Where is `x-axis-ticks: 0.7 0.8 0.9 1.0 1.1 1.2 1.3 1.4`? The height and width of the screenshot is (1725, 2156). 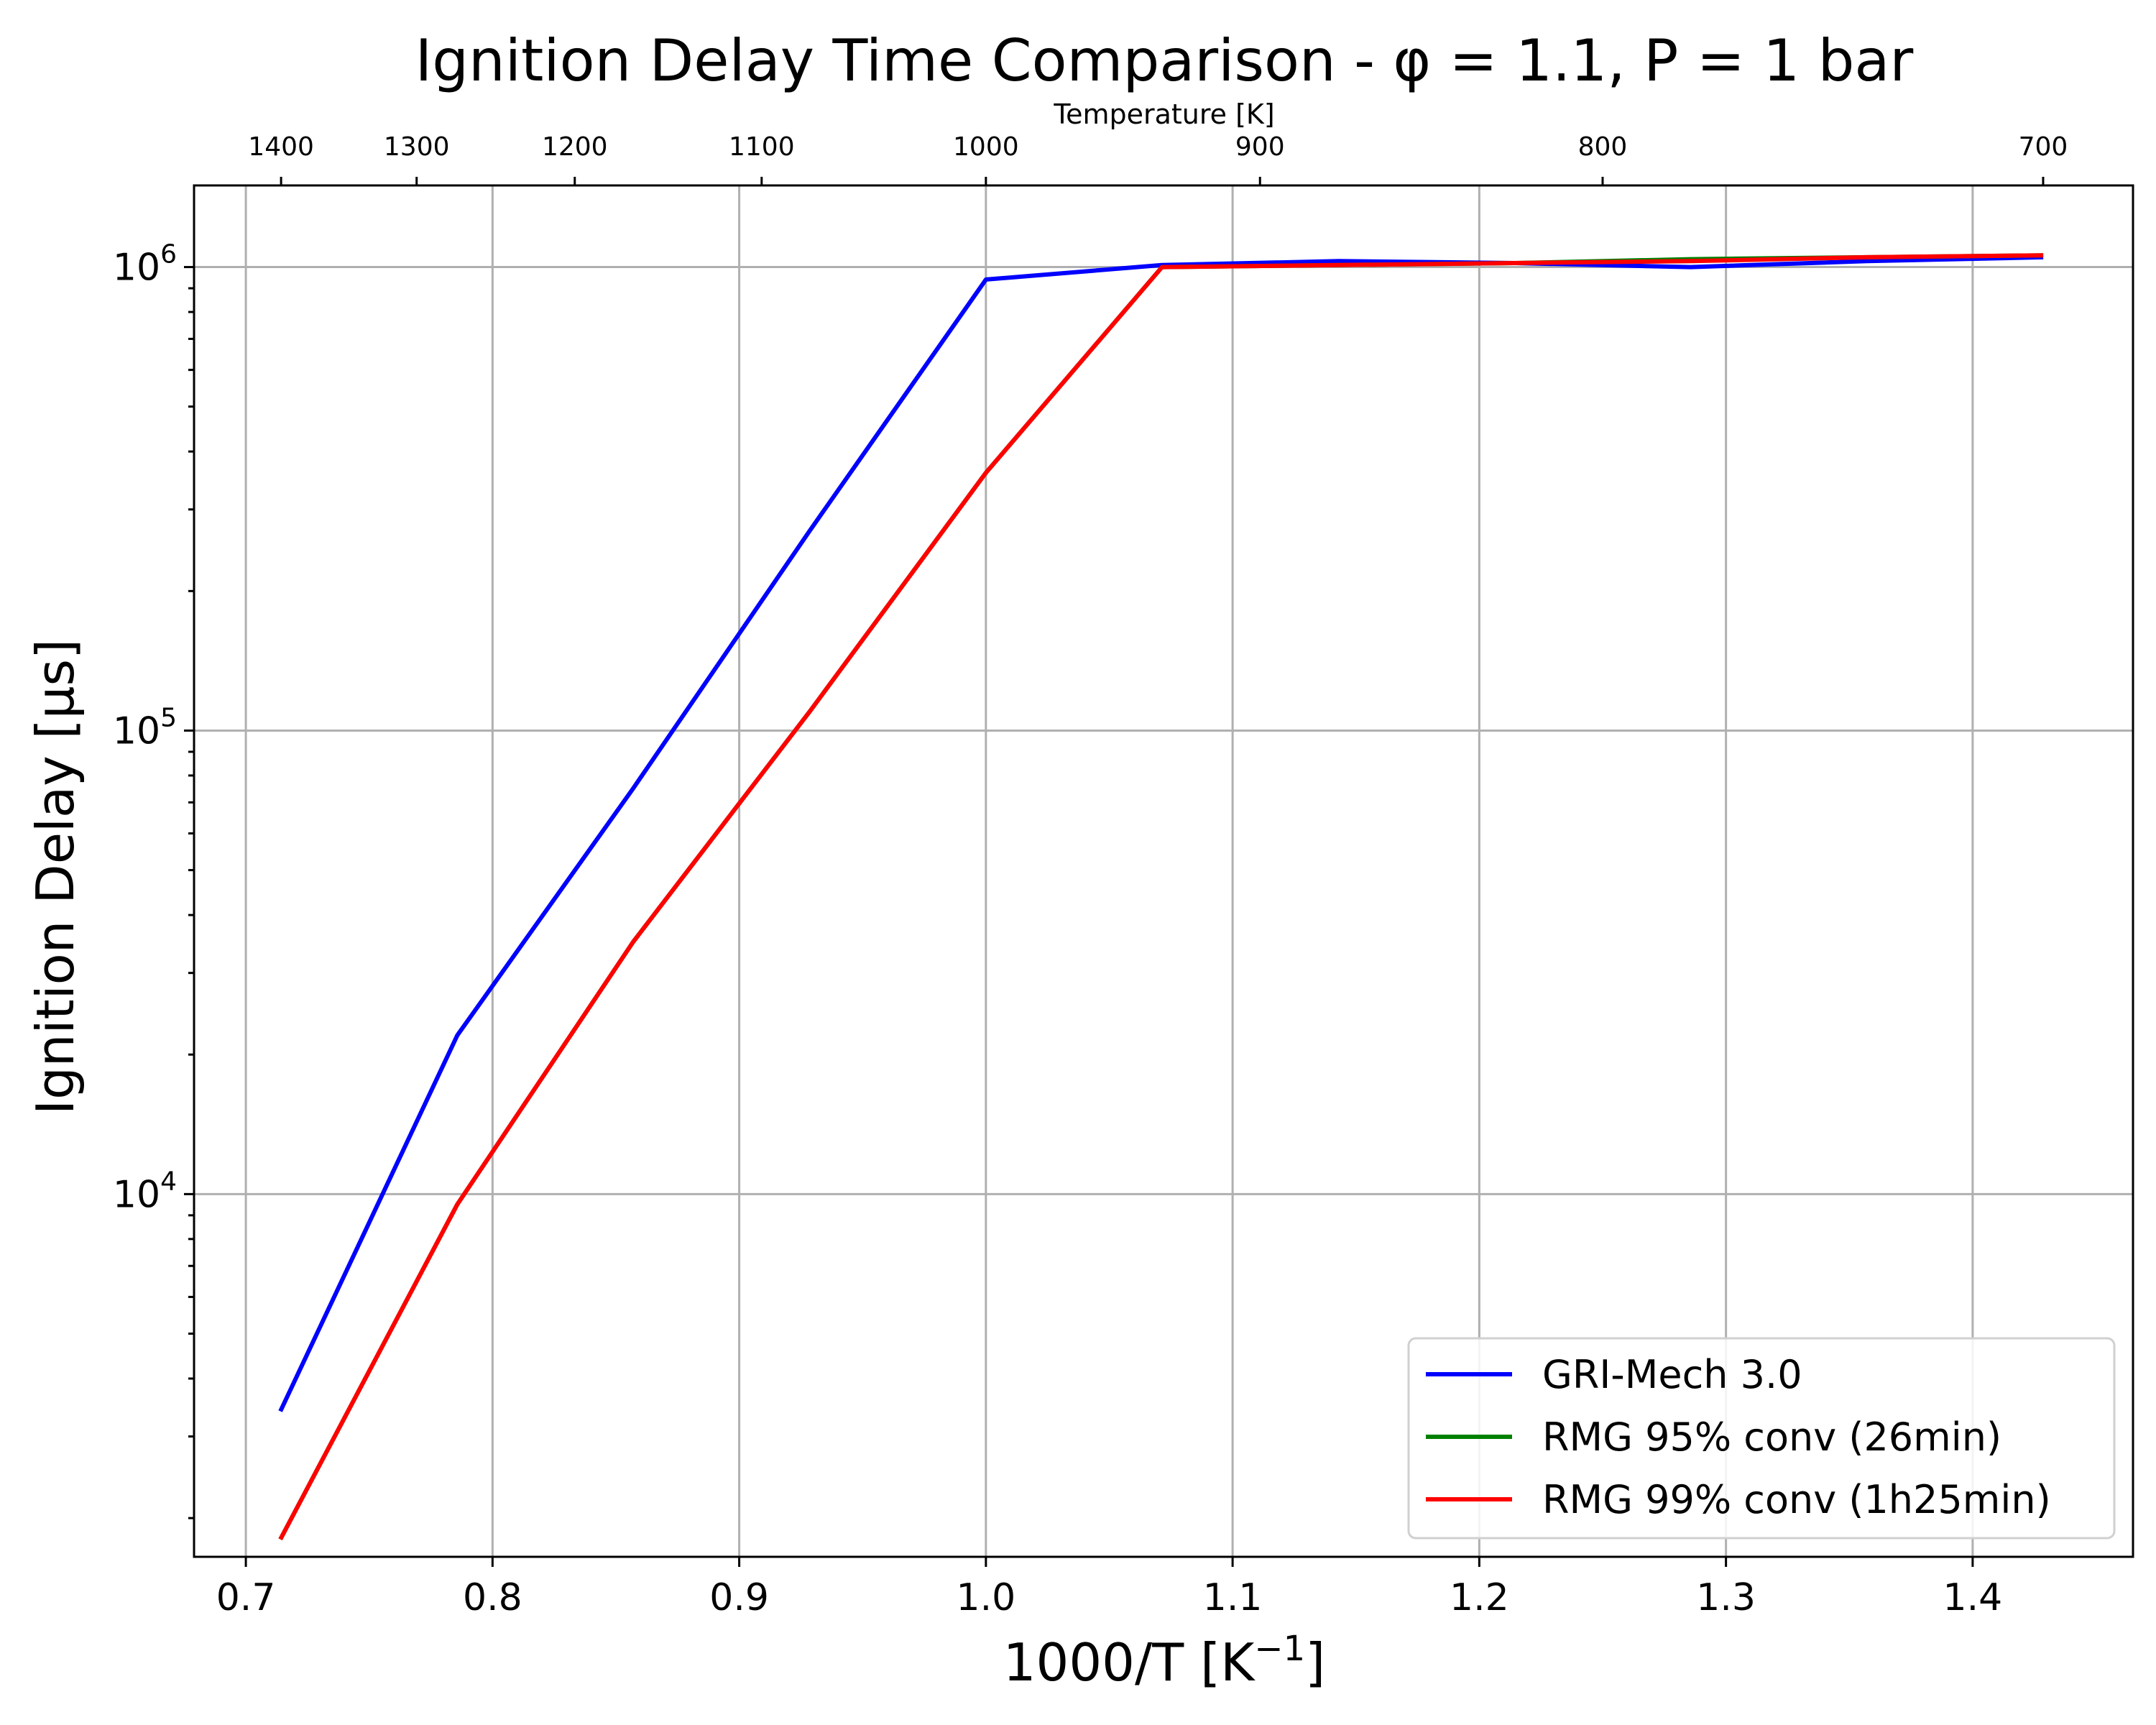
x-axis-ticks: 0.7 0.8 0.9 1.0 1.1 1.2 1.3 1.4 is located at coordinates (1109, 1588).